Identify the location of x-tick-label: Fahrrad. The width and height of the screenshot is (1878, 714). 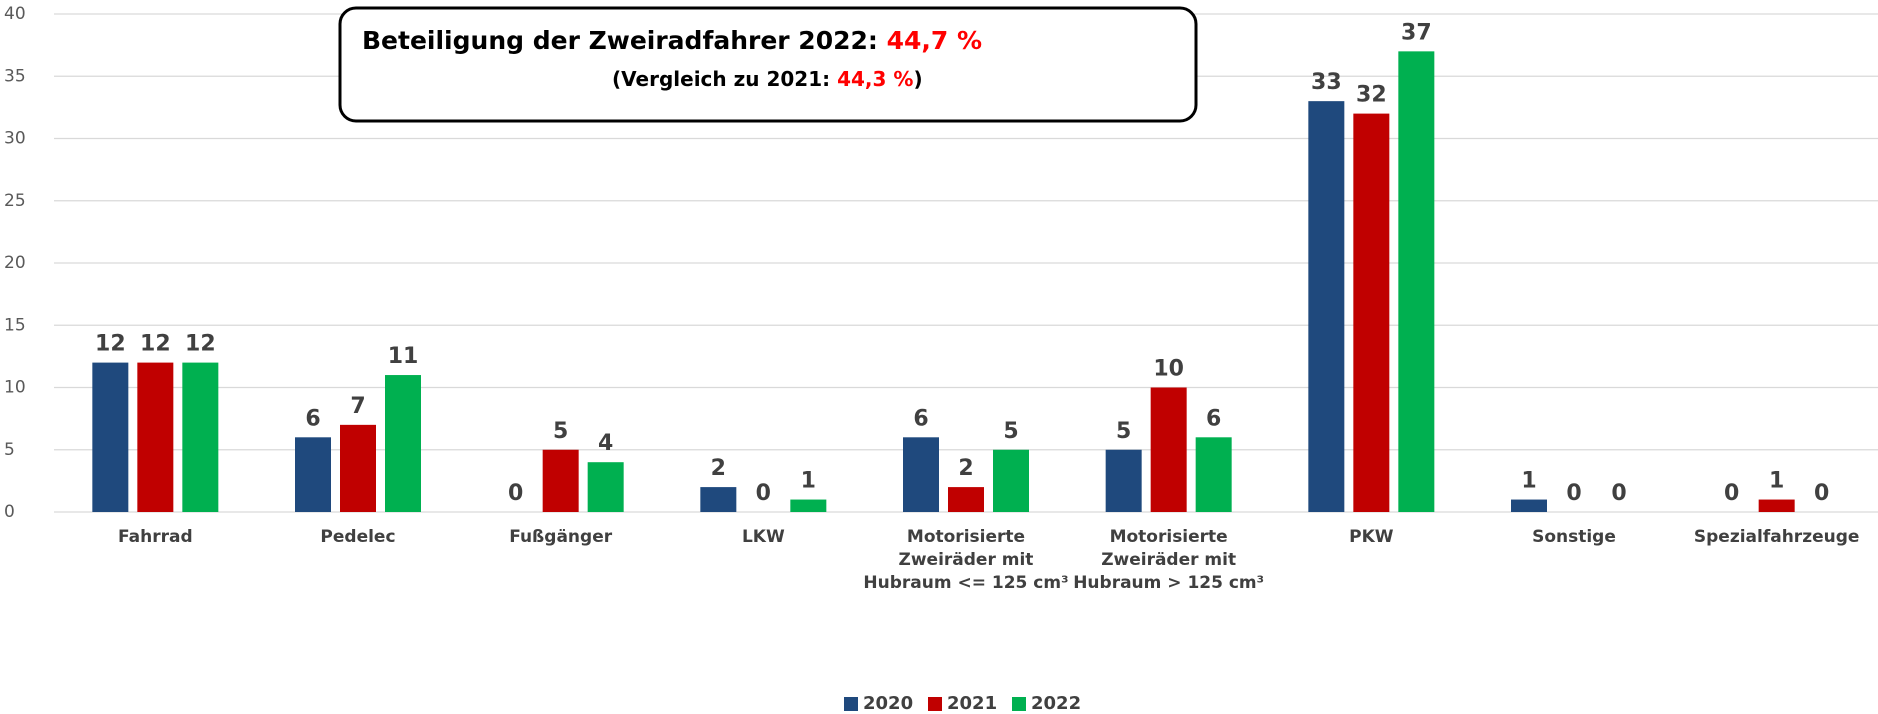
(155, 537).